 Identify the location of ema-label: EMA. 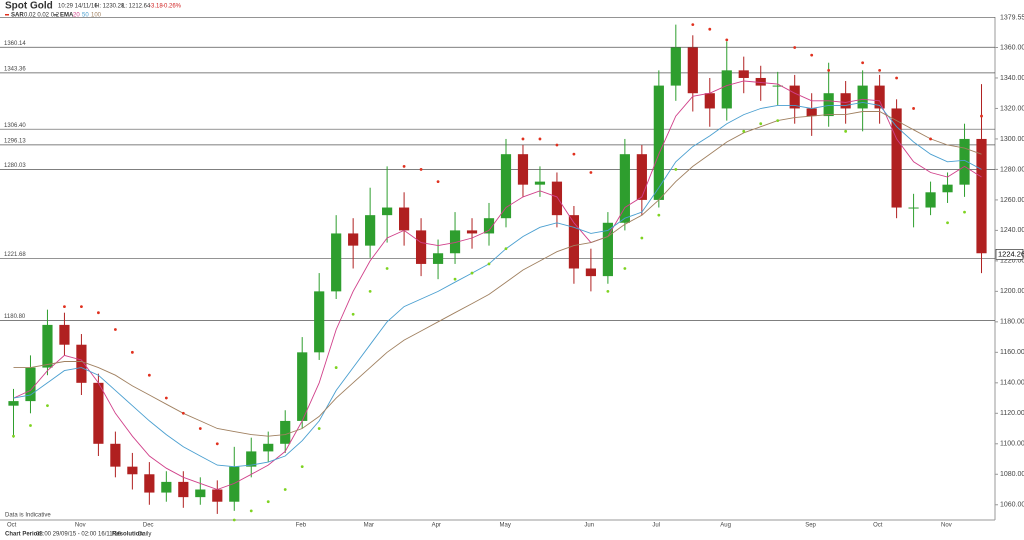
(67, 16).